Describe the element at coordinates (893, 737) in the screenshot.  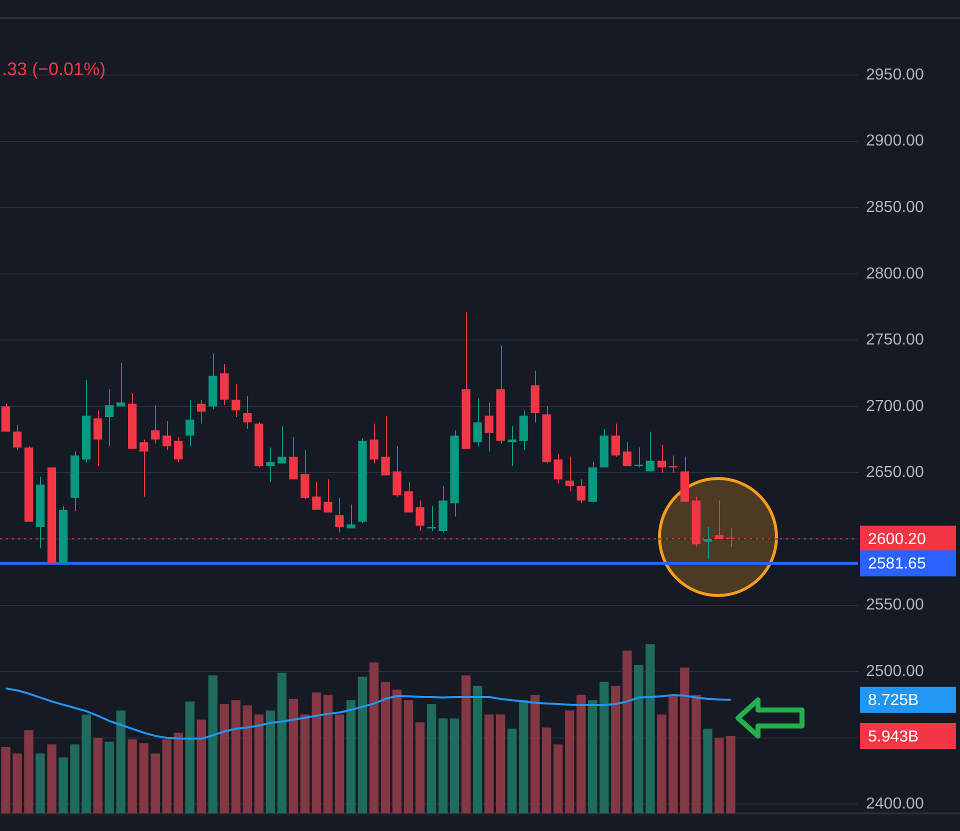
I see `y2-tick-label: 5.943B` at that location.